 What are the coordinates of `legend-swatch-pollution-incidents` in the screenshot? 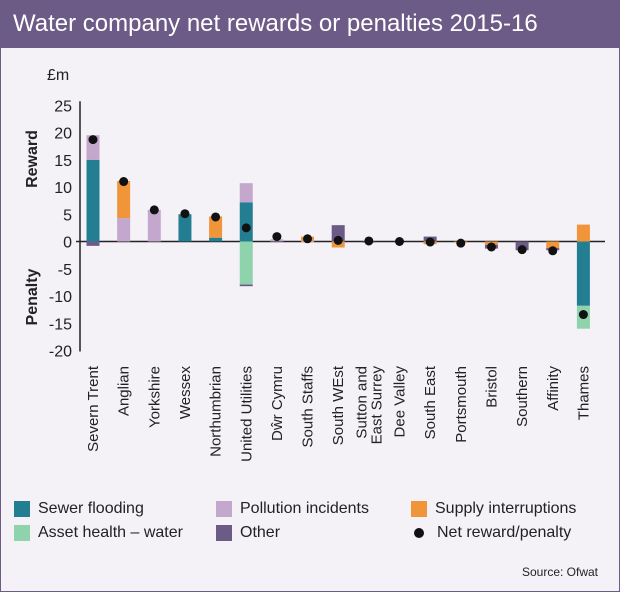 It's located at (224, 509).